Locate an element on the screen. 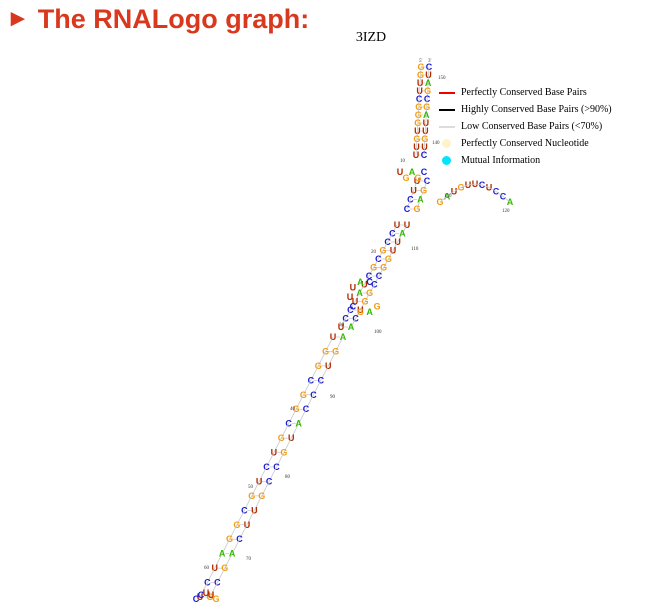 The width and height of the screenshot is (662, 615). legend-item-conserved-nucleotide: Perfectly Conserved Nucleotide is located at coordinates (524, 143).